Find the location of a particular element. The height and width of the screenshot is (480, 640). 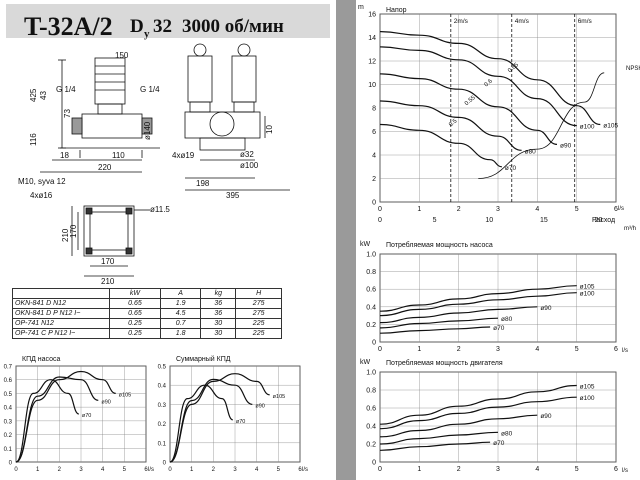

series-label: ø100 is located at coordinates (587, 127).